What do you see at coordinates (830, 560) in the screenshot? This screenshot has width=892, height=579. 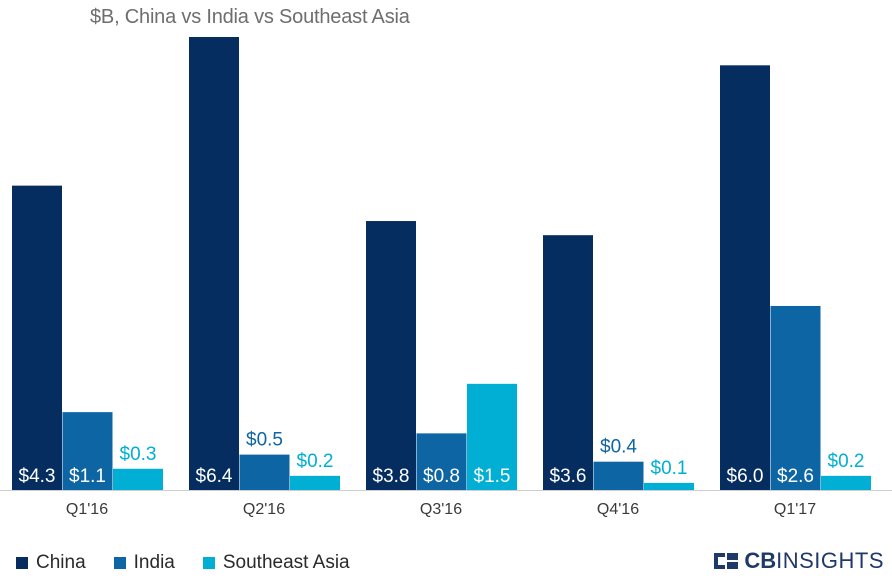 I see `brand-light-text: INSIGHTS` at bounding box center [830, 560].